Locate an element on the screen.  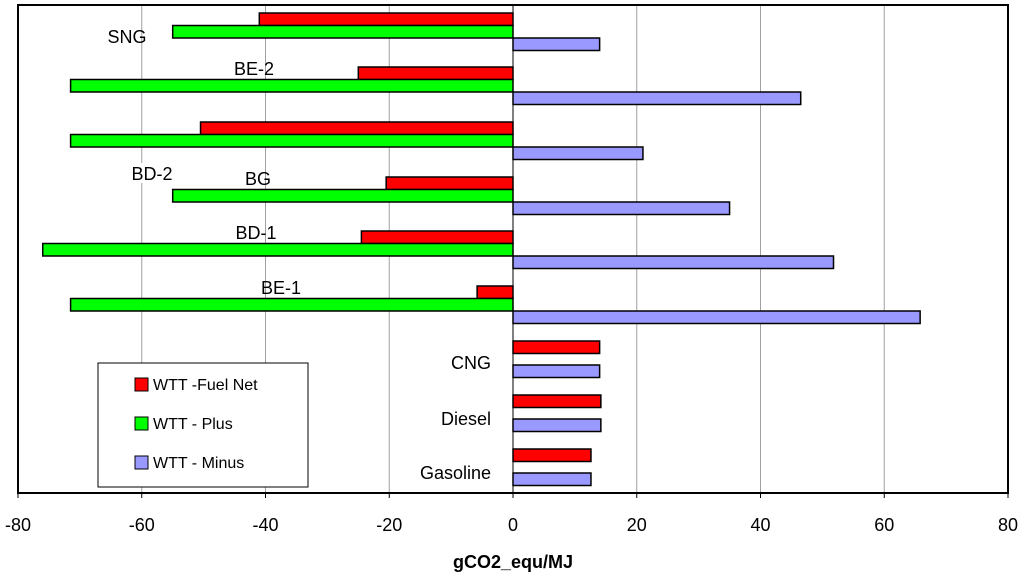
x-tick-label: -60 is located at coordinates (142, 525).